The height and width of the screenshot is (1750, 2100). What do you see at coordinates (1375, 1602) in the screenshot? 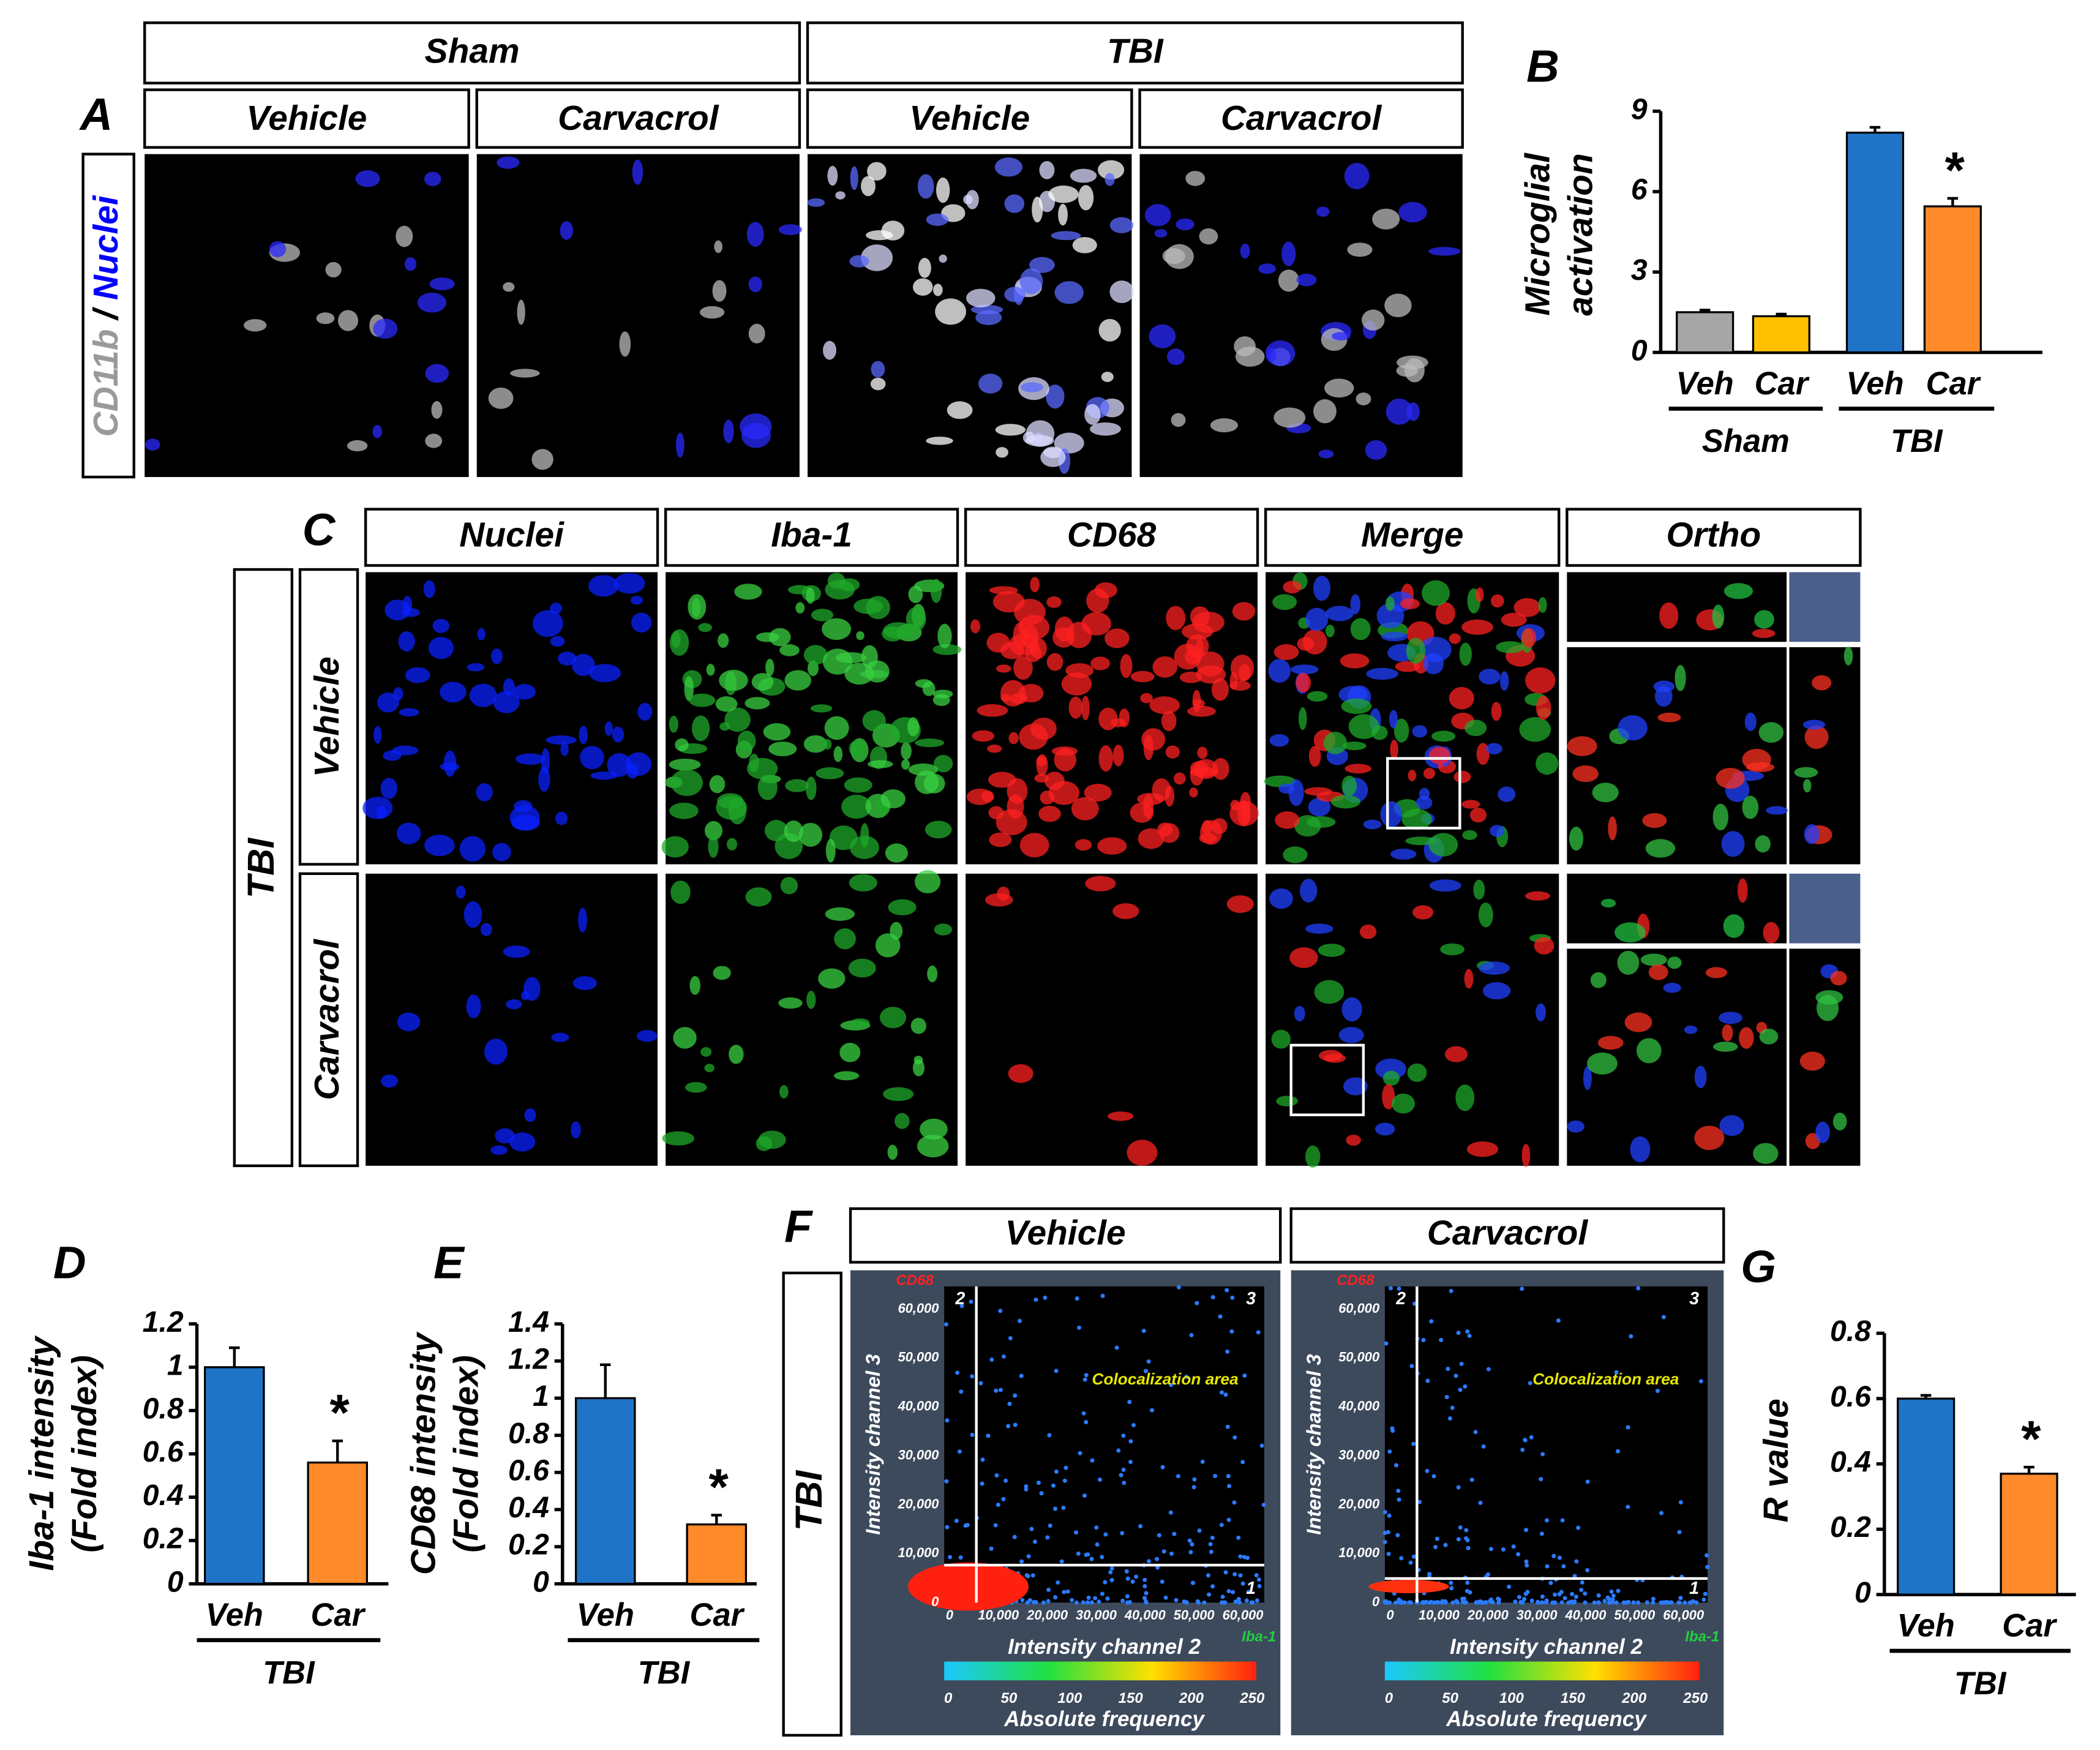
I see `y-tick-label: 0` at bounding box center [1375, 1602].